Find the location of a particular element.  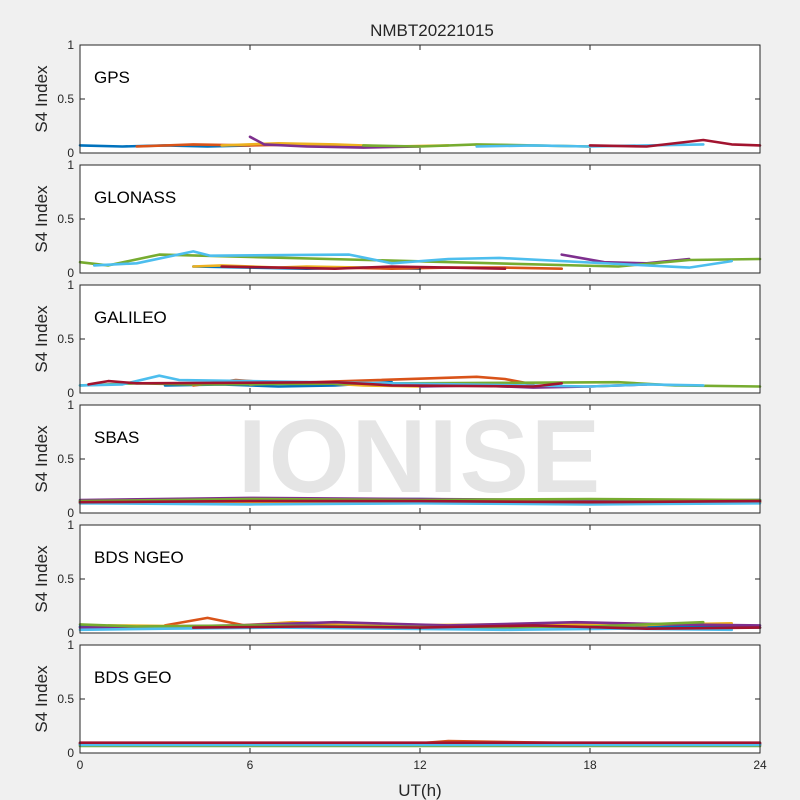

x-tick-label: 24 is located at coordinates (760, 765).